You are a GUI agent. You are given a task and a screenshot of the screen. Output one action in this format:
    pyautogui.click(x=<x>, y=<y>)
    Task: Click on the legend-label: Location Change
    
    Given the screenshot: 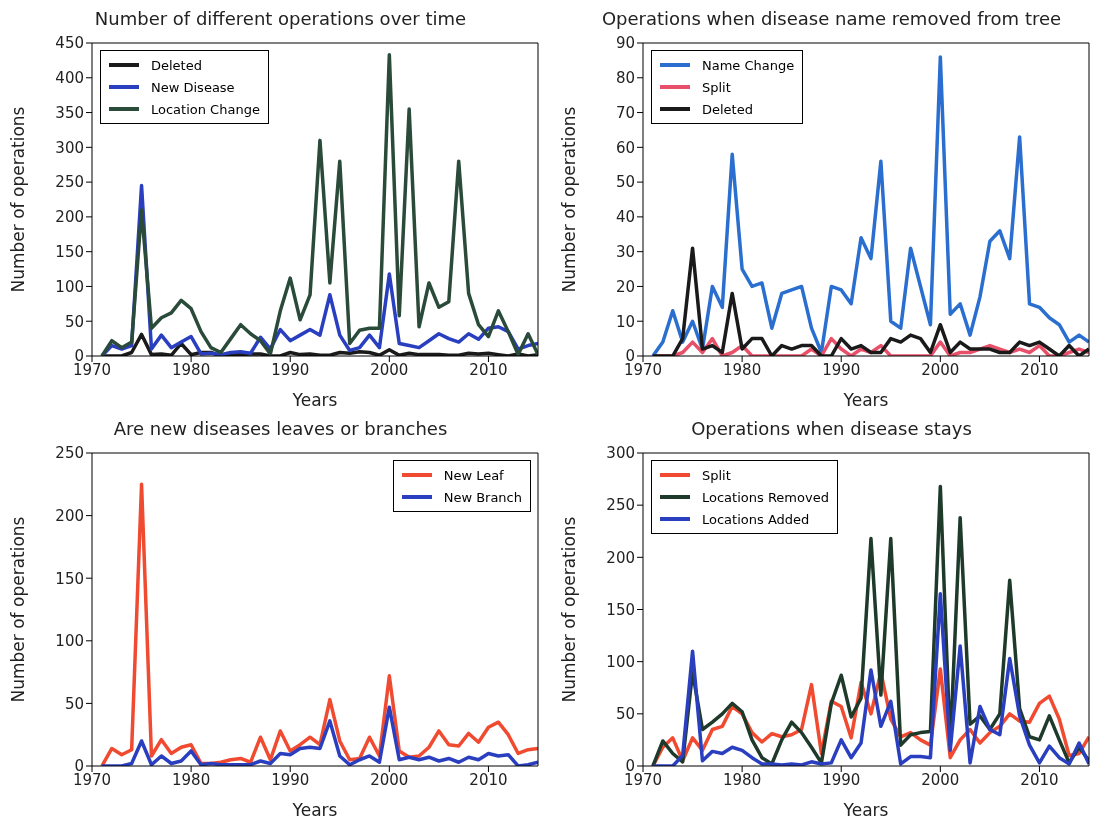 What is the action you would take?
    pyautogui.click(x=205, y=109)
    